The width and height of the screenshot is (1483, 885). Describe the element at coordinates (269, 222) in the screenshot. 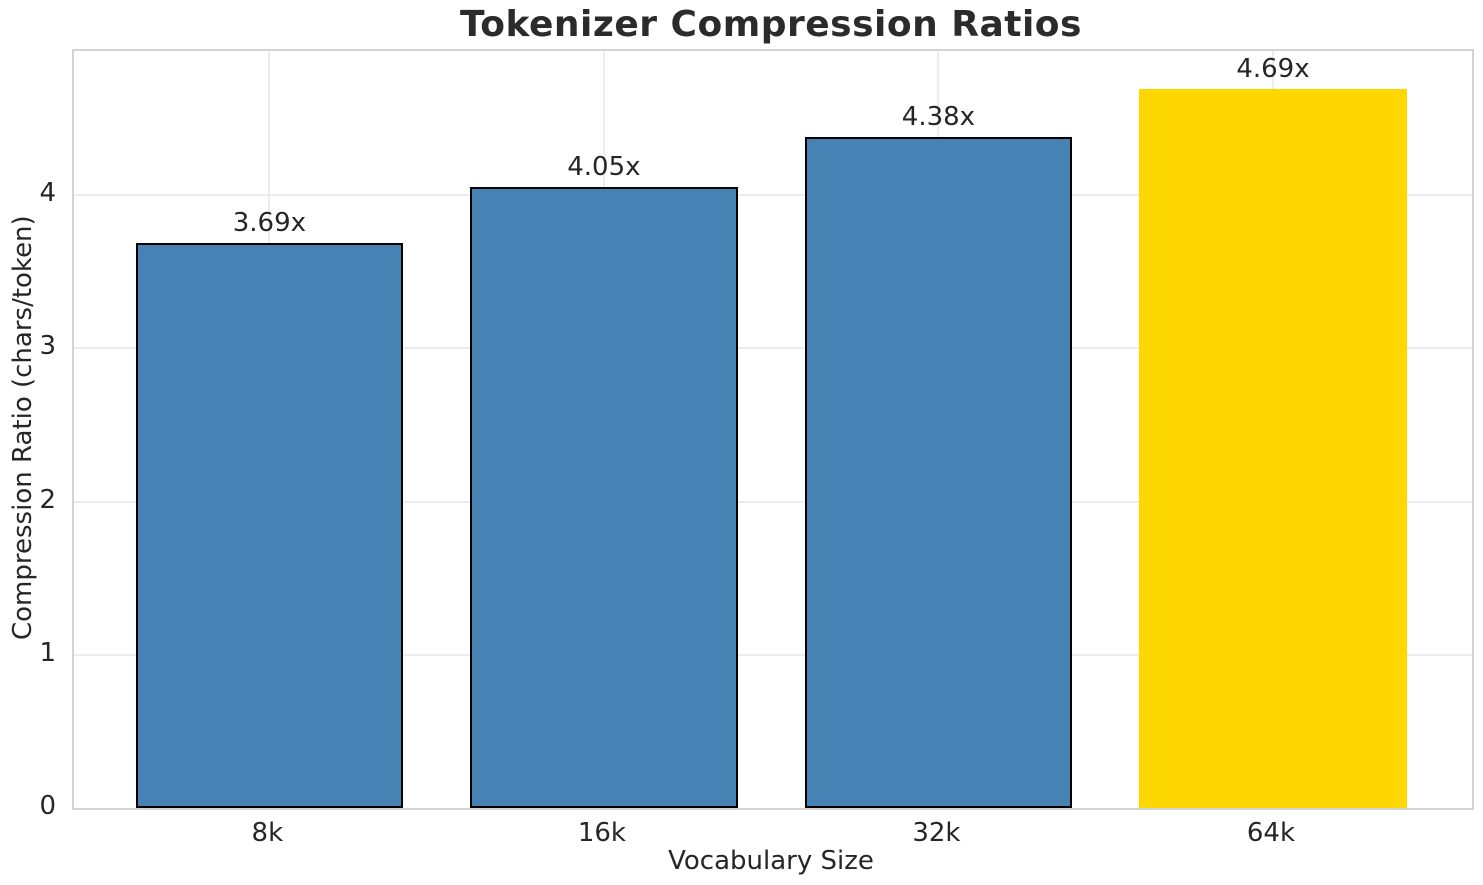

I see `bar-value-label: 3.69x` at that location.